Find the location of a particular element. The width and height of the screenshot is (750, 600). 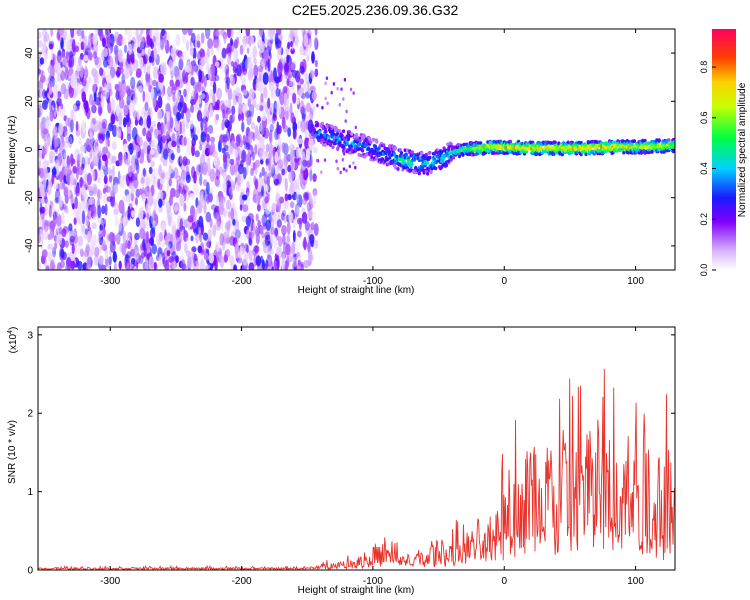

y-tick-label: -20 is located at coordinates (29, 197).